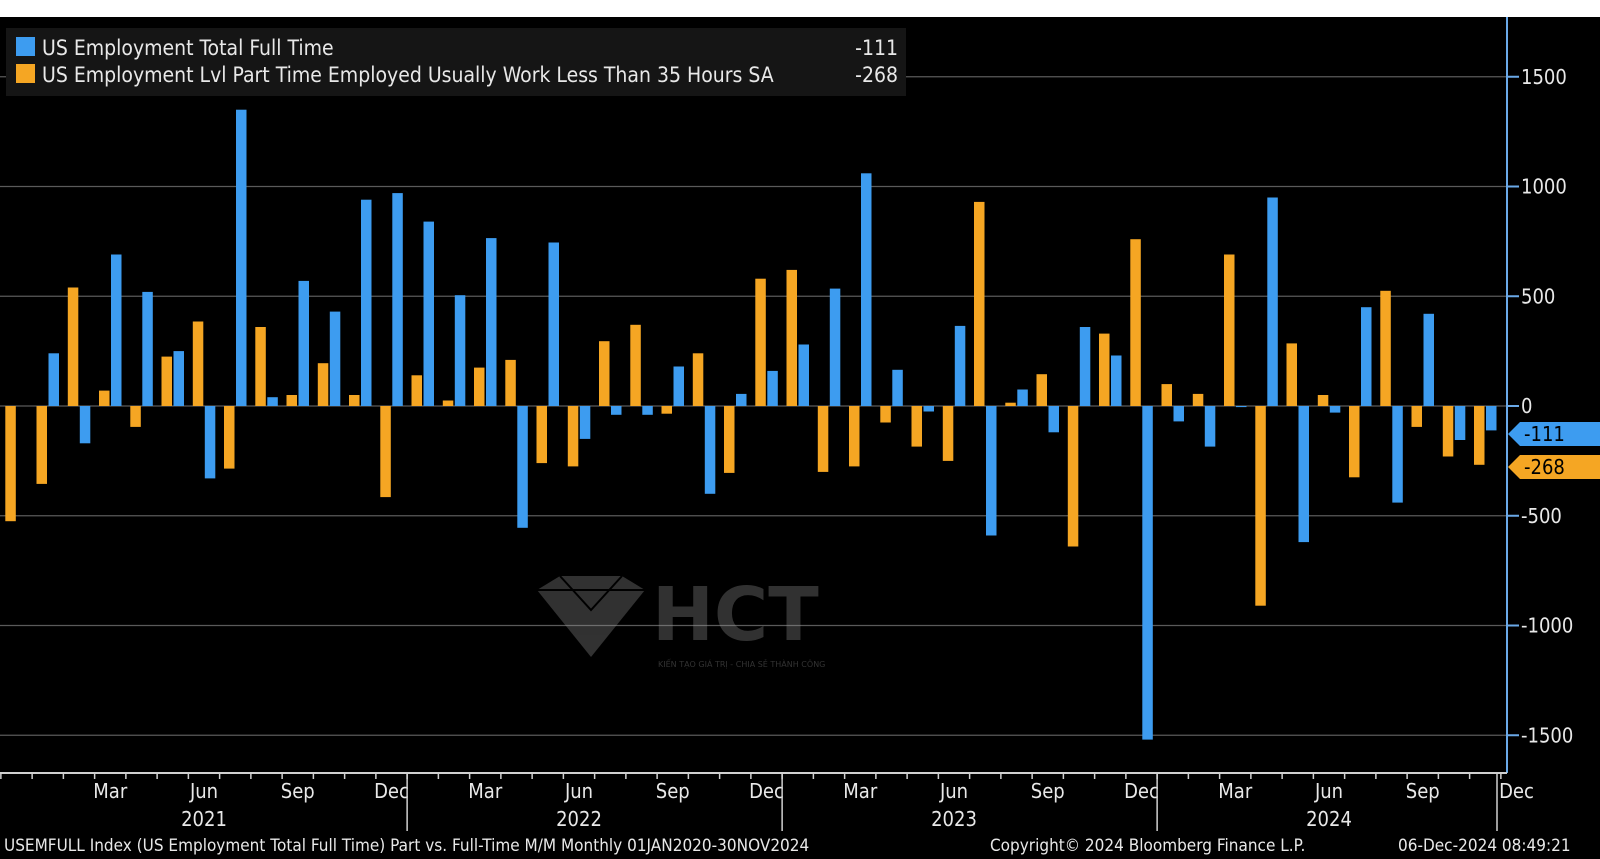 The height and width of the screenshot is (859, 1600). I want to click on footer-copyright: Copyright© 2024 Bloomberg Finance L.P., so click(1148, 846).